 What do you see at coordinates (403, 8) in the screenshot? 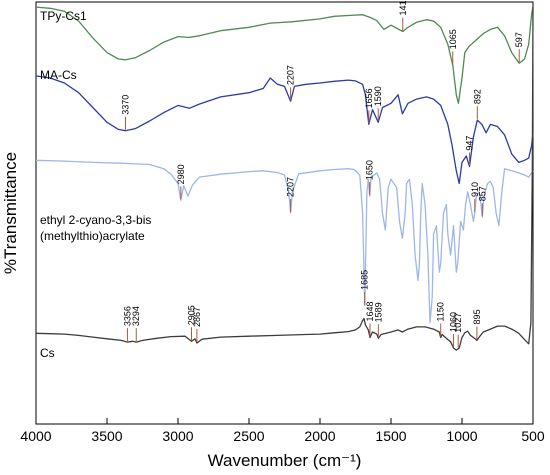
I see `peak-label: 1417` at bounding box center [403, 8].